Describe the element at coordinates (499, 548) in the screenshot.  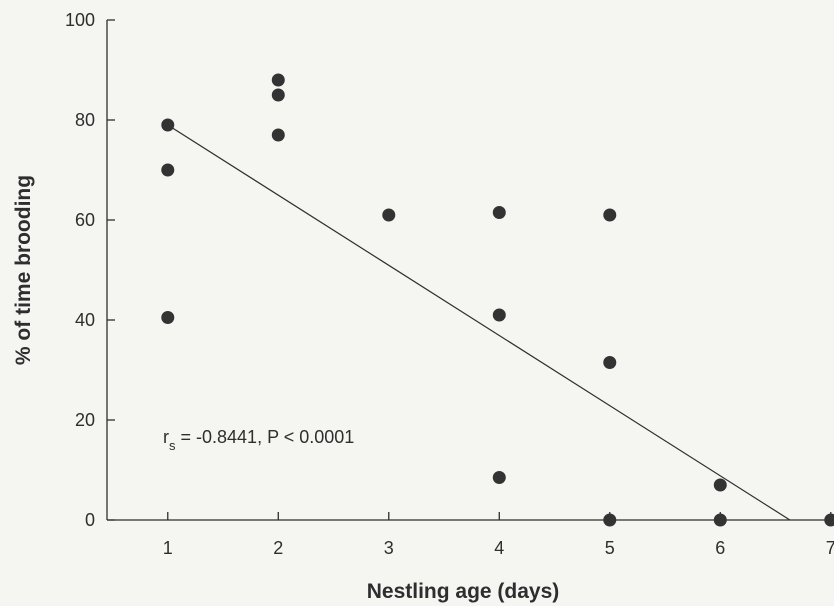
I see `x-tick-label: 4` at that location.